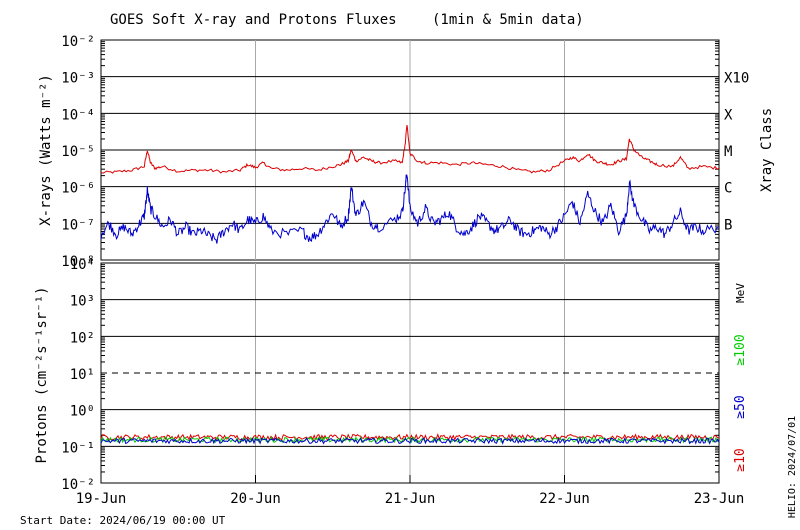 The height and width of the screenshot is (530, 800). What do you see at coordinates (740, 459) in the screenshot?
I see `proton-energy-label: ≥10` at bounding box center [740, 459].